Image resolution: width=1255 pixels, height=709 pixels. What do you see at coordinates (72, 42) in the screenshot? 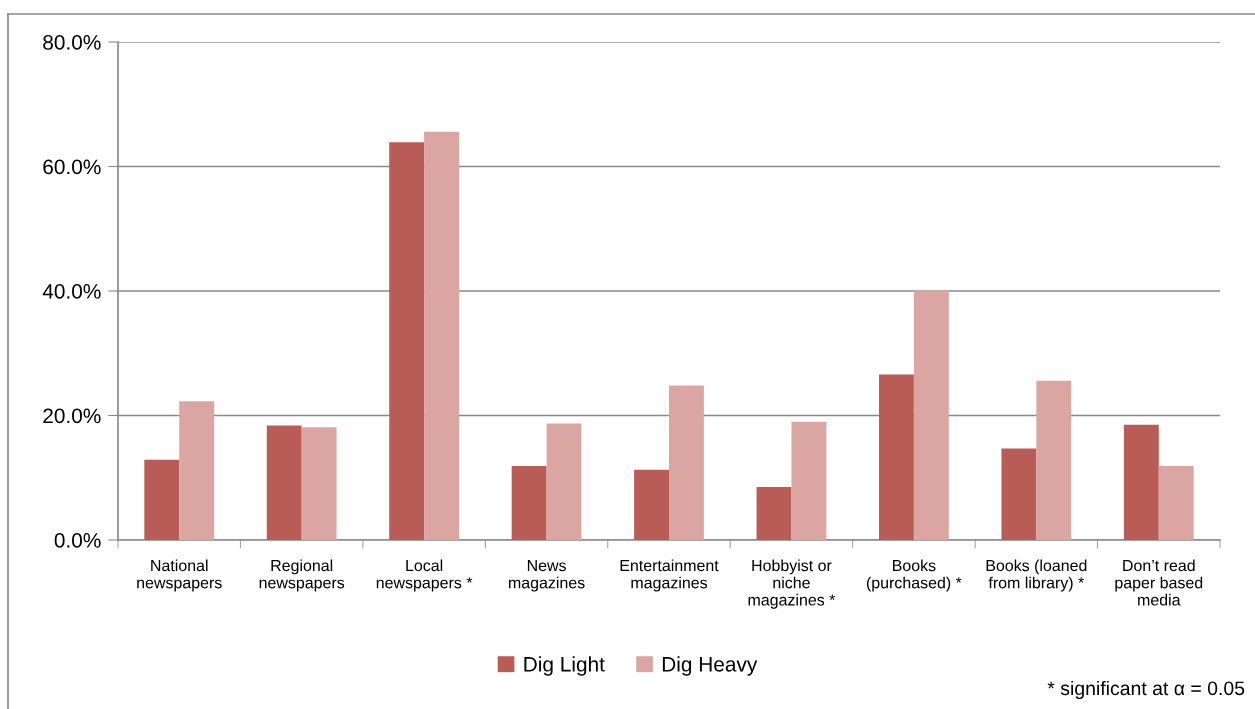
I see `y-tick-label: 80.0%` at bounding box center [72, 42].